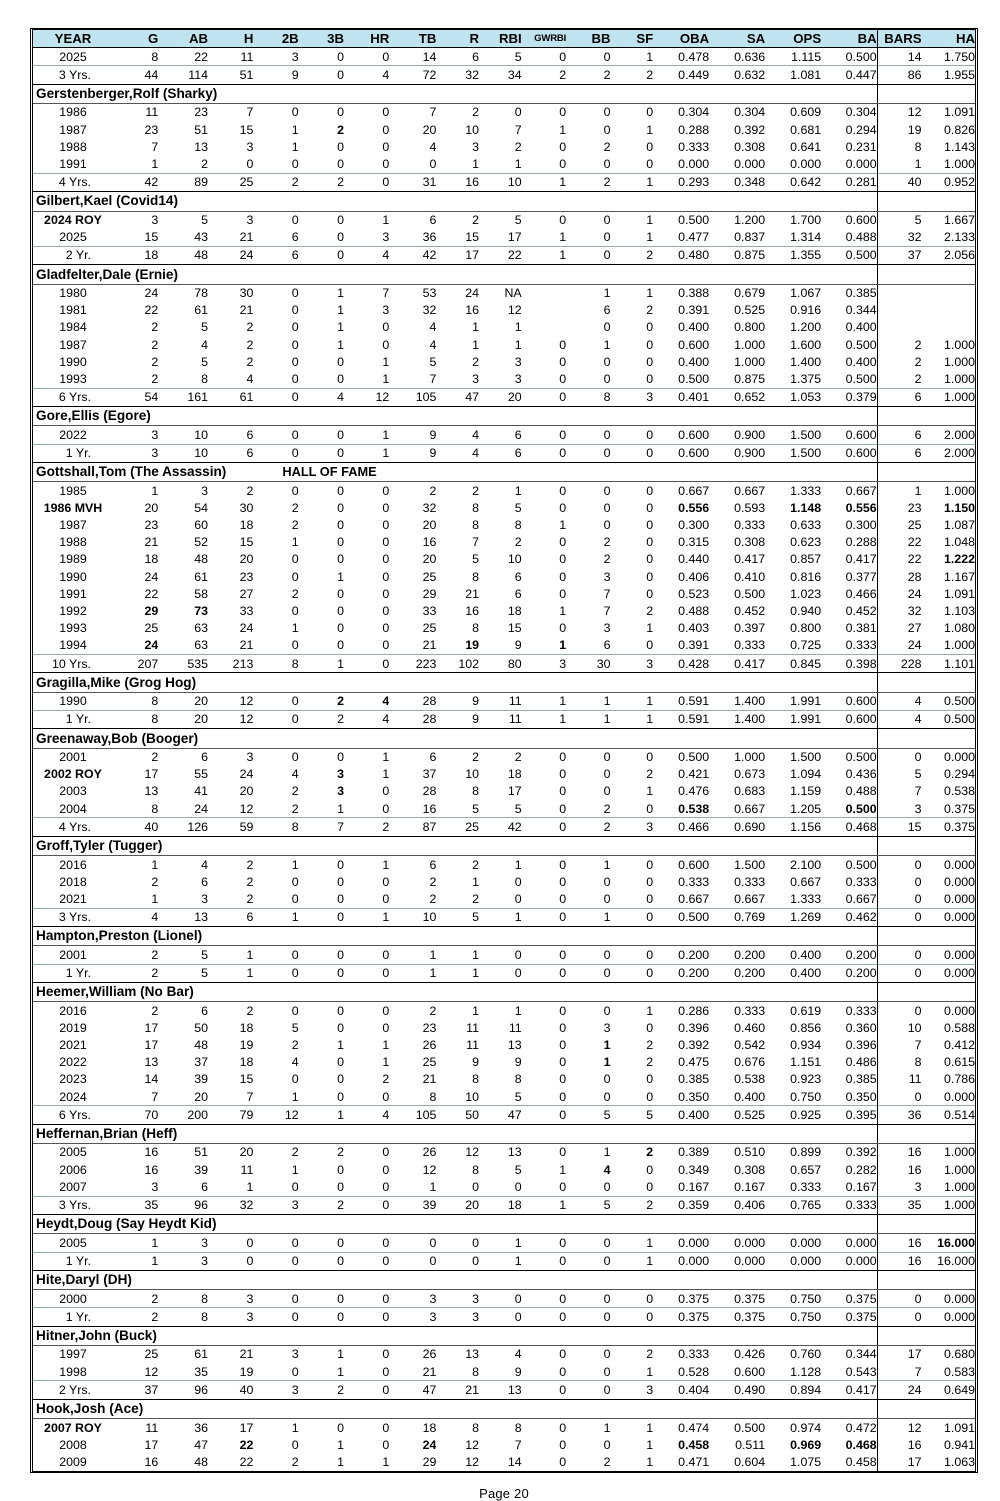  What do you see at coordinates (73, 397) in the screenshot?
I see `total-label: 6 Yrs.` at bounding box center [73, 397].